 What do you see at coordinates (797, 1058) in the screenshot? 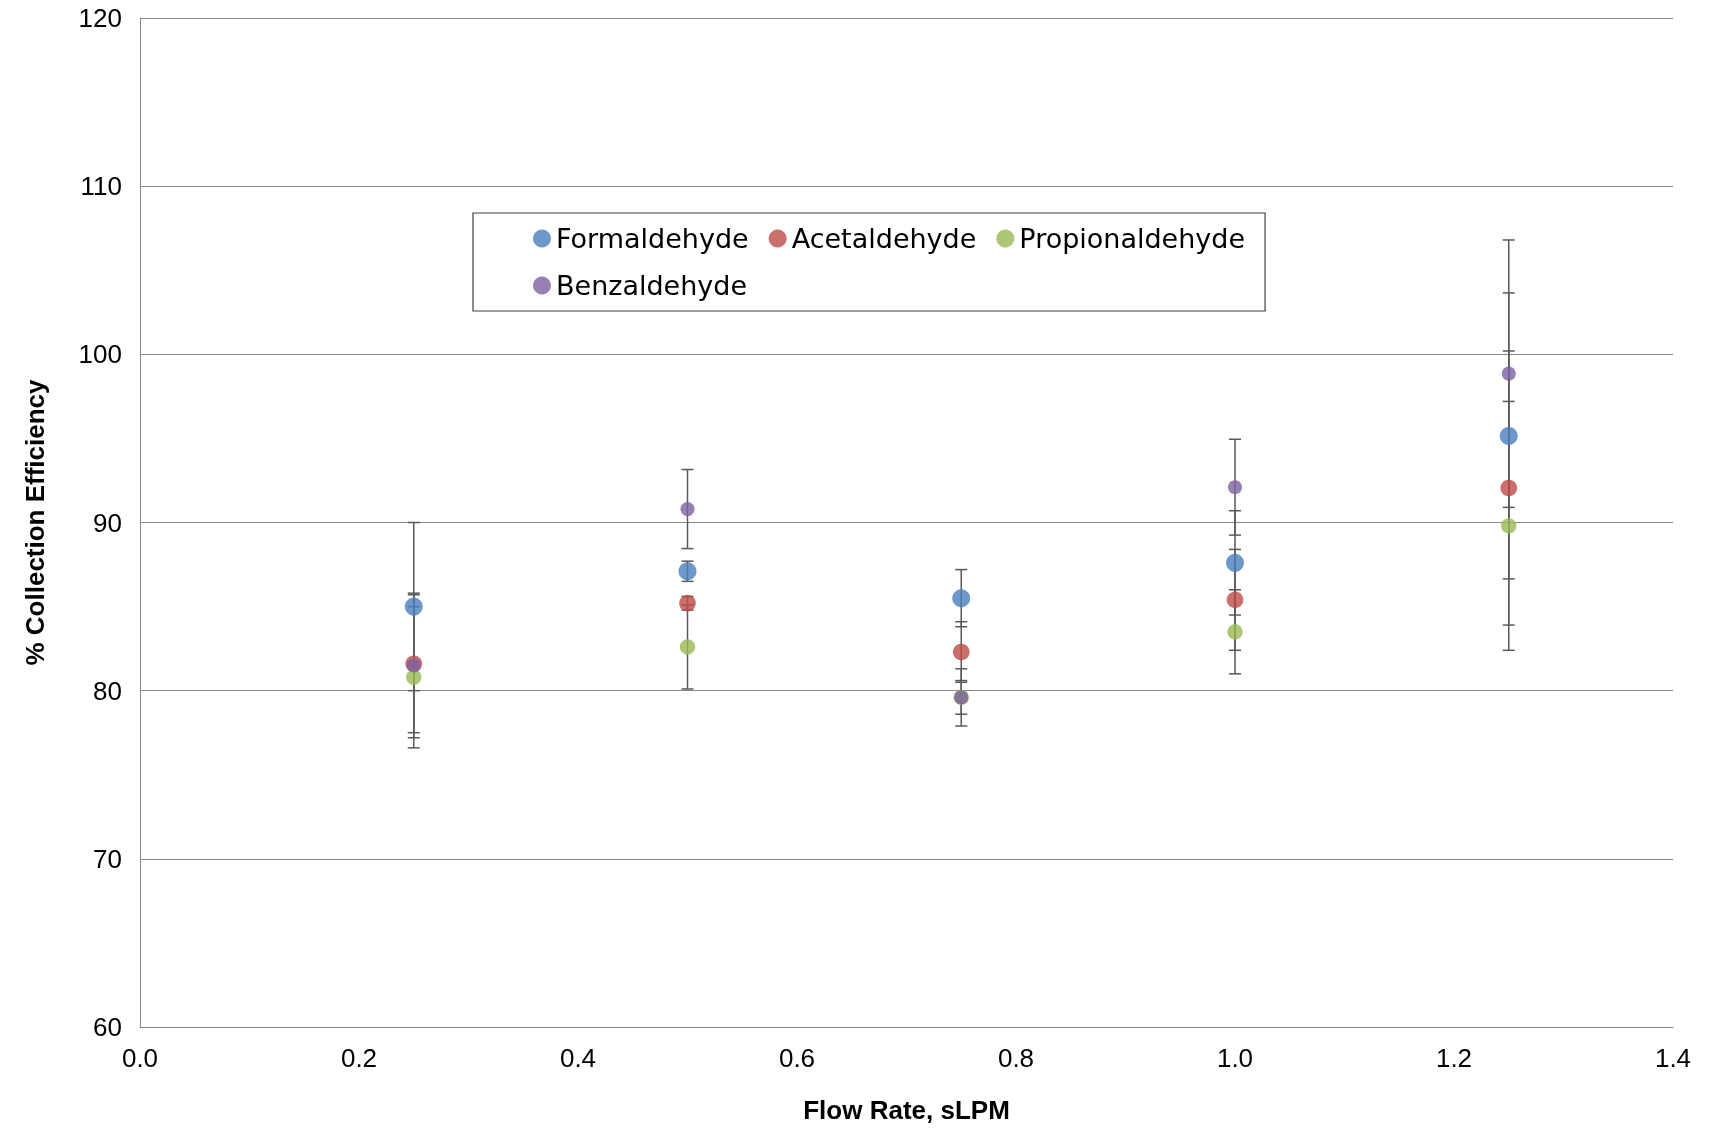
I see `x-tick-label: 0.6` at bounding box center [797, 1058].